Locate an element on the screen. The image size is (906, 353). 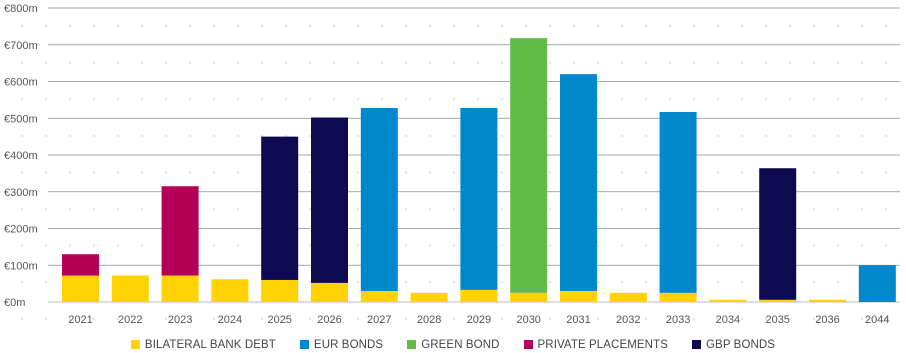
legend-label: EUR BONDS is located at coordinates (348, 344).